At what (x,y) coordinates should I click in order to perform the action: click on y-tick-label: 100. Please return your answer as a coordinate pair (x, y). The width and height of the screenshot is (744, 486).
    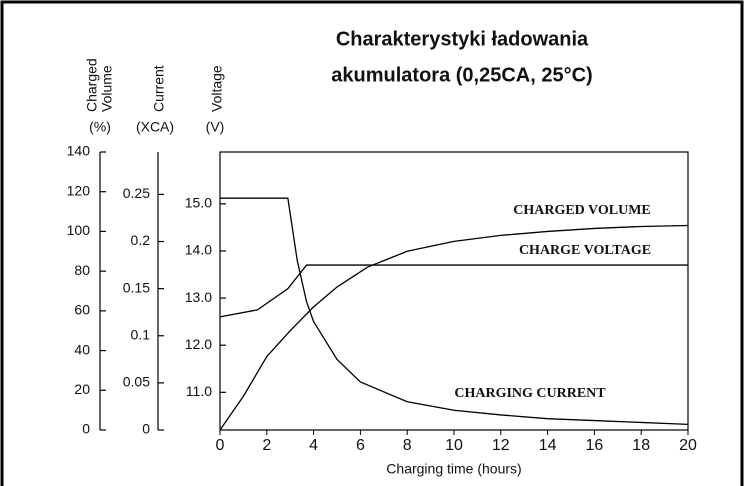
    Looking at the image, I should click on (79, 230).